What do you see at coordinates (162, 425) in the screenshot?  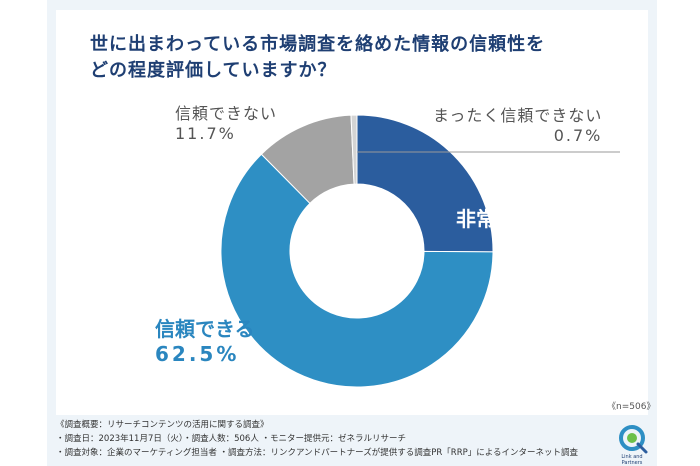 I see `footer-line-1: 《調査概要：リサーチコンテンツの活用に関する調査》` at bounding box center [162, 425].